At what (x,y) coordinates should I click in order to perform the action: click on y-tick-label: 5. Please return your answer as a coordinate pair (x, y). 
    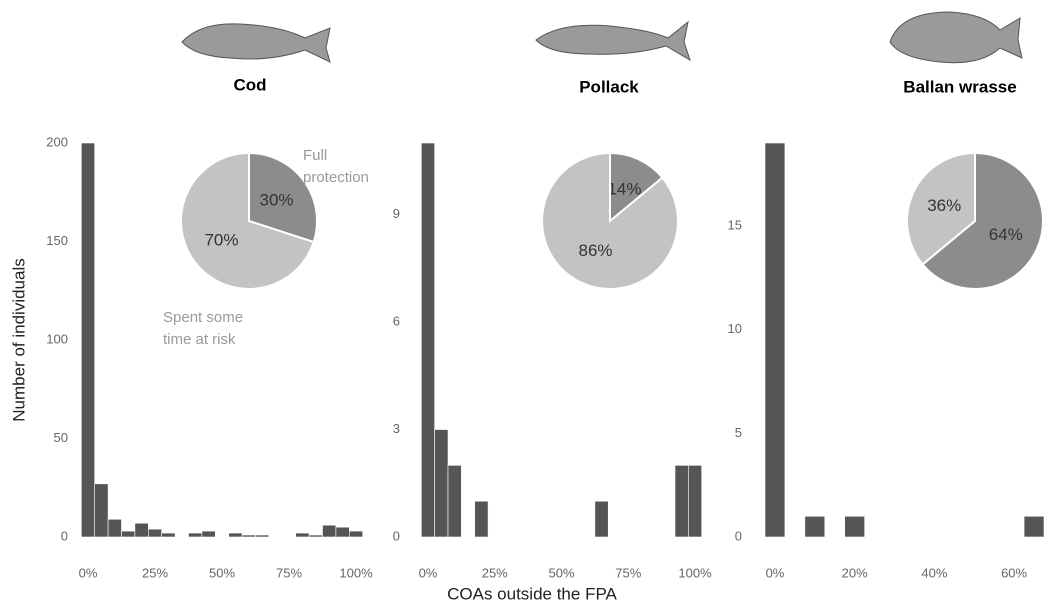
    Looking at the image, I should click on (738, 432).